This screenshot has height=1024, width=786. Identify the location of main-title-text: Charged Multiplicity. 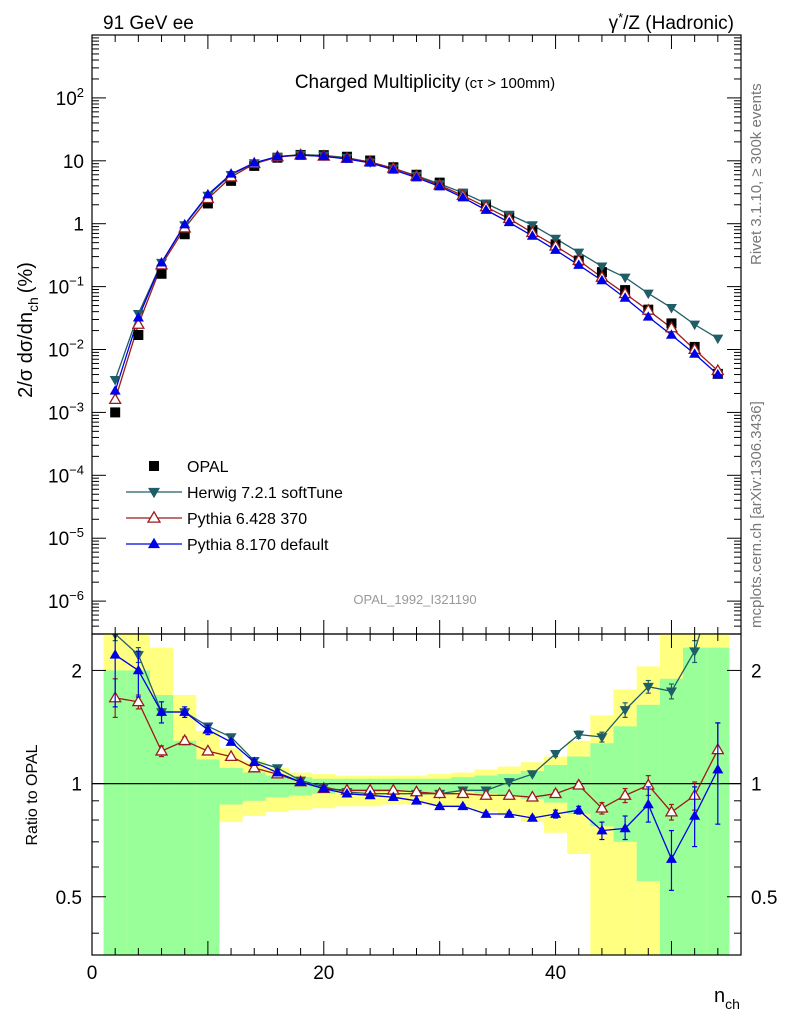
(378, 82).